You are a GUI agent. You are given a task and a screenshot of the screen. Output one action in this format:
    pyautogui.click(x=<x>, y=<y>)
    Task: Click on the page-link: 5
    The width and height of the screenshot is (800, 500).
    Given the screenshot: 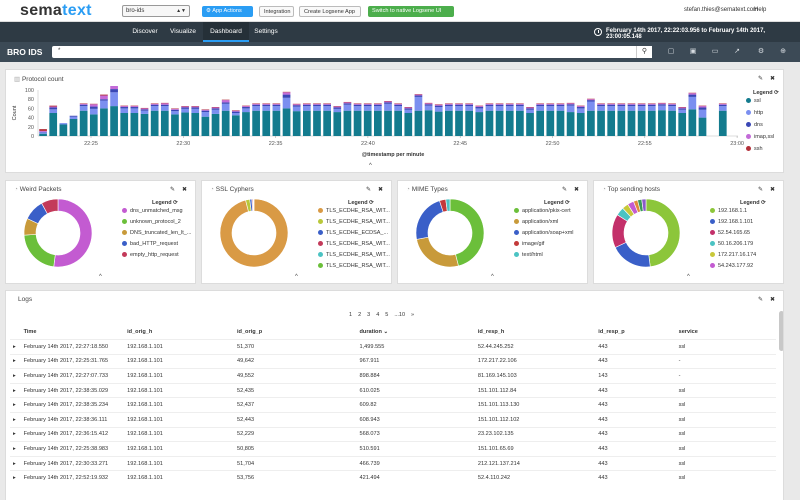 What is the action you would take?
    pyautogui.click(x=387, y=315)
    